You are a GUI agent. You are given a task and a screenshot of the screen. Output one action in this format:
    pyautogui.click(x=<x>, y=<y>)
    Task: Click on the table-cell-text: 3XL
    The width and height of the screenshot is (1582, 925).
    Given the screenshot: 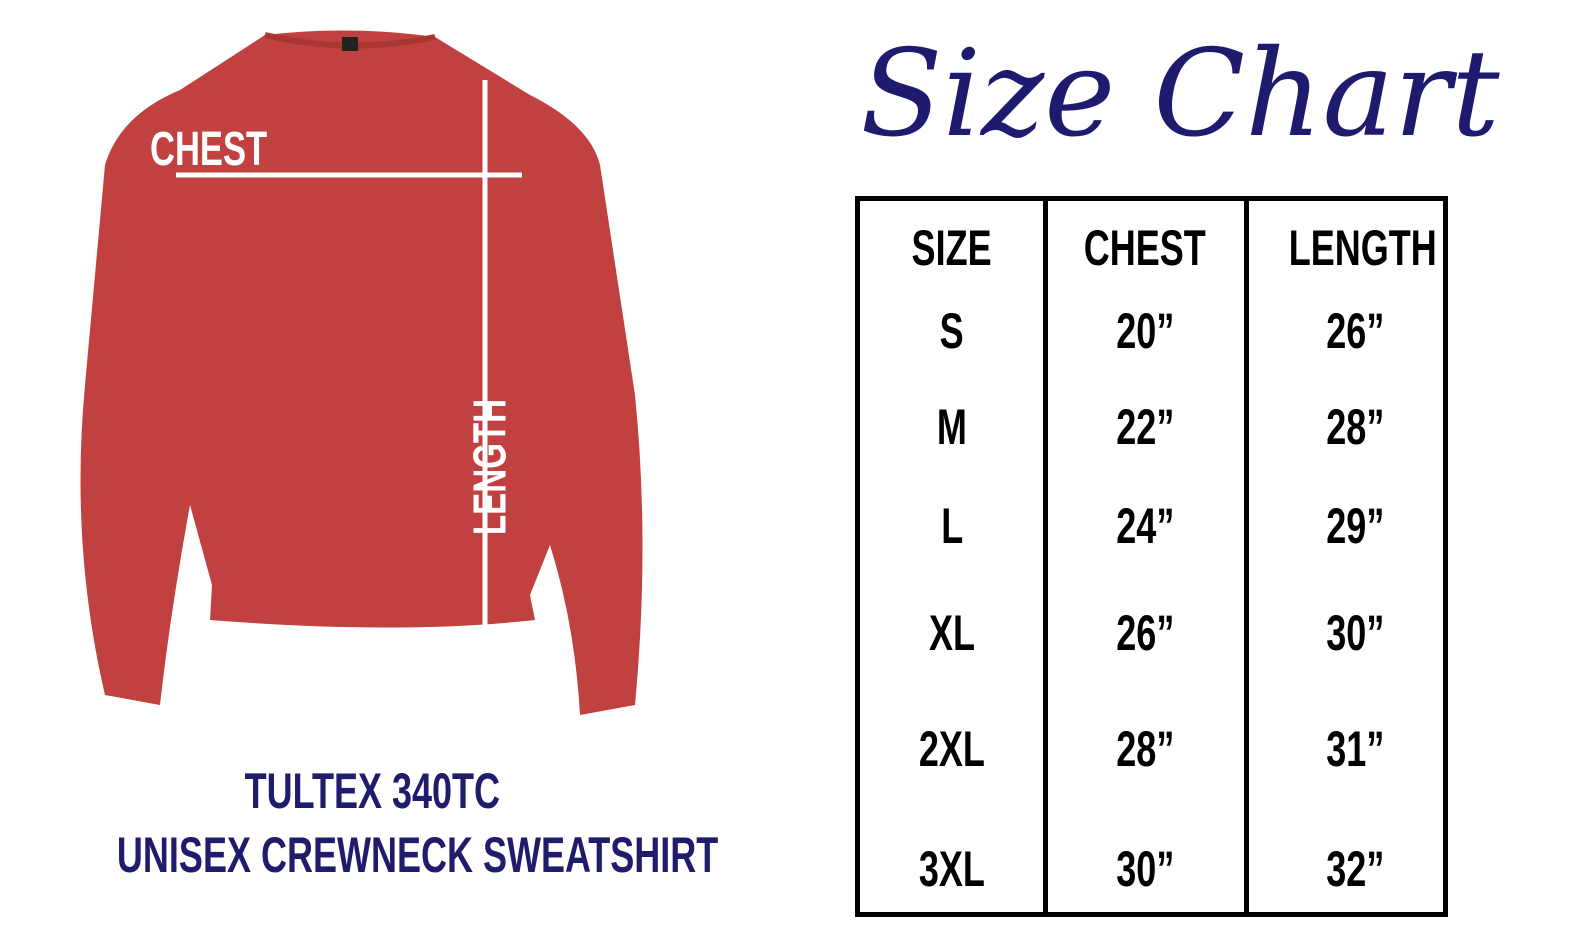 What is the action you would take?
    pyautogui.click(x=952, y=869)
    